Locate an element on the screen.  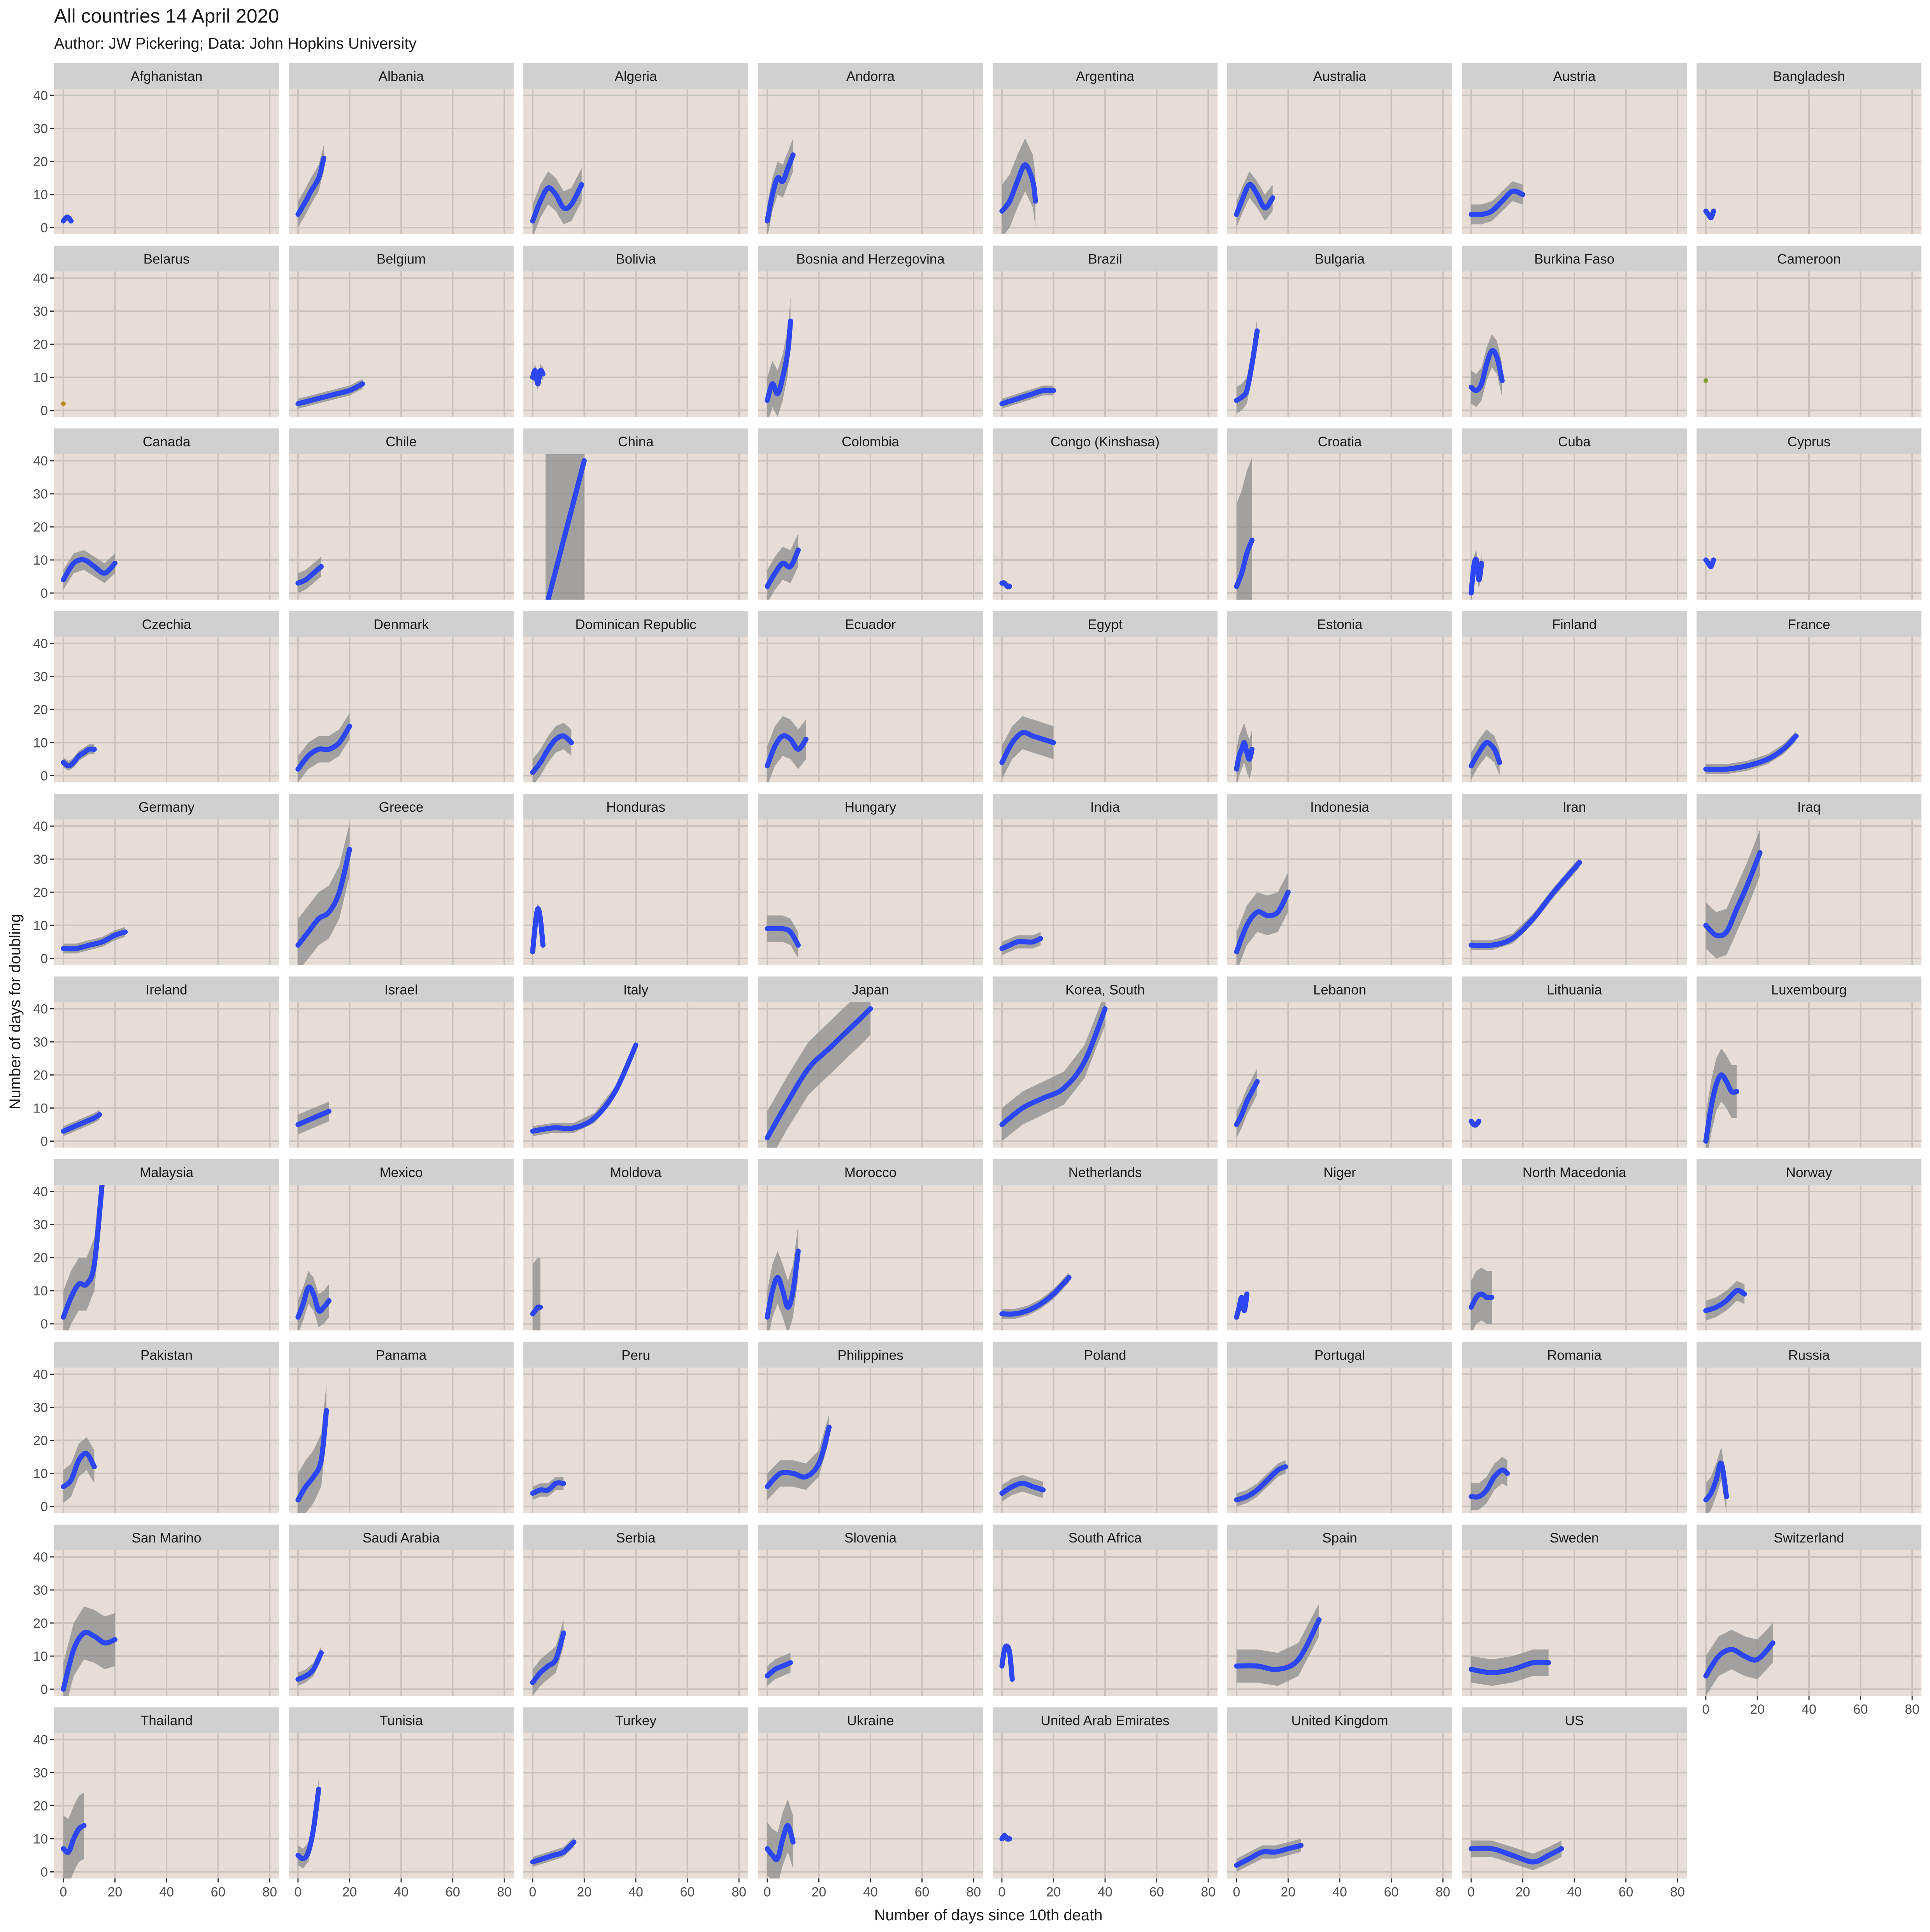
facet-panel-lithuania: Lithuania is located at coordinates (1574, 1062).